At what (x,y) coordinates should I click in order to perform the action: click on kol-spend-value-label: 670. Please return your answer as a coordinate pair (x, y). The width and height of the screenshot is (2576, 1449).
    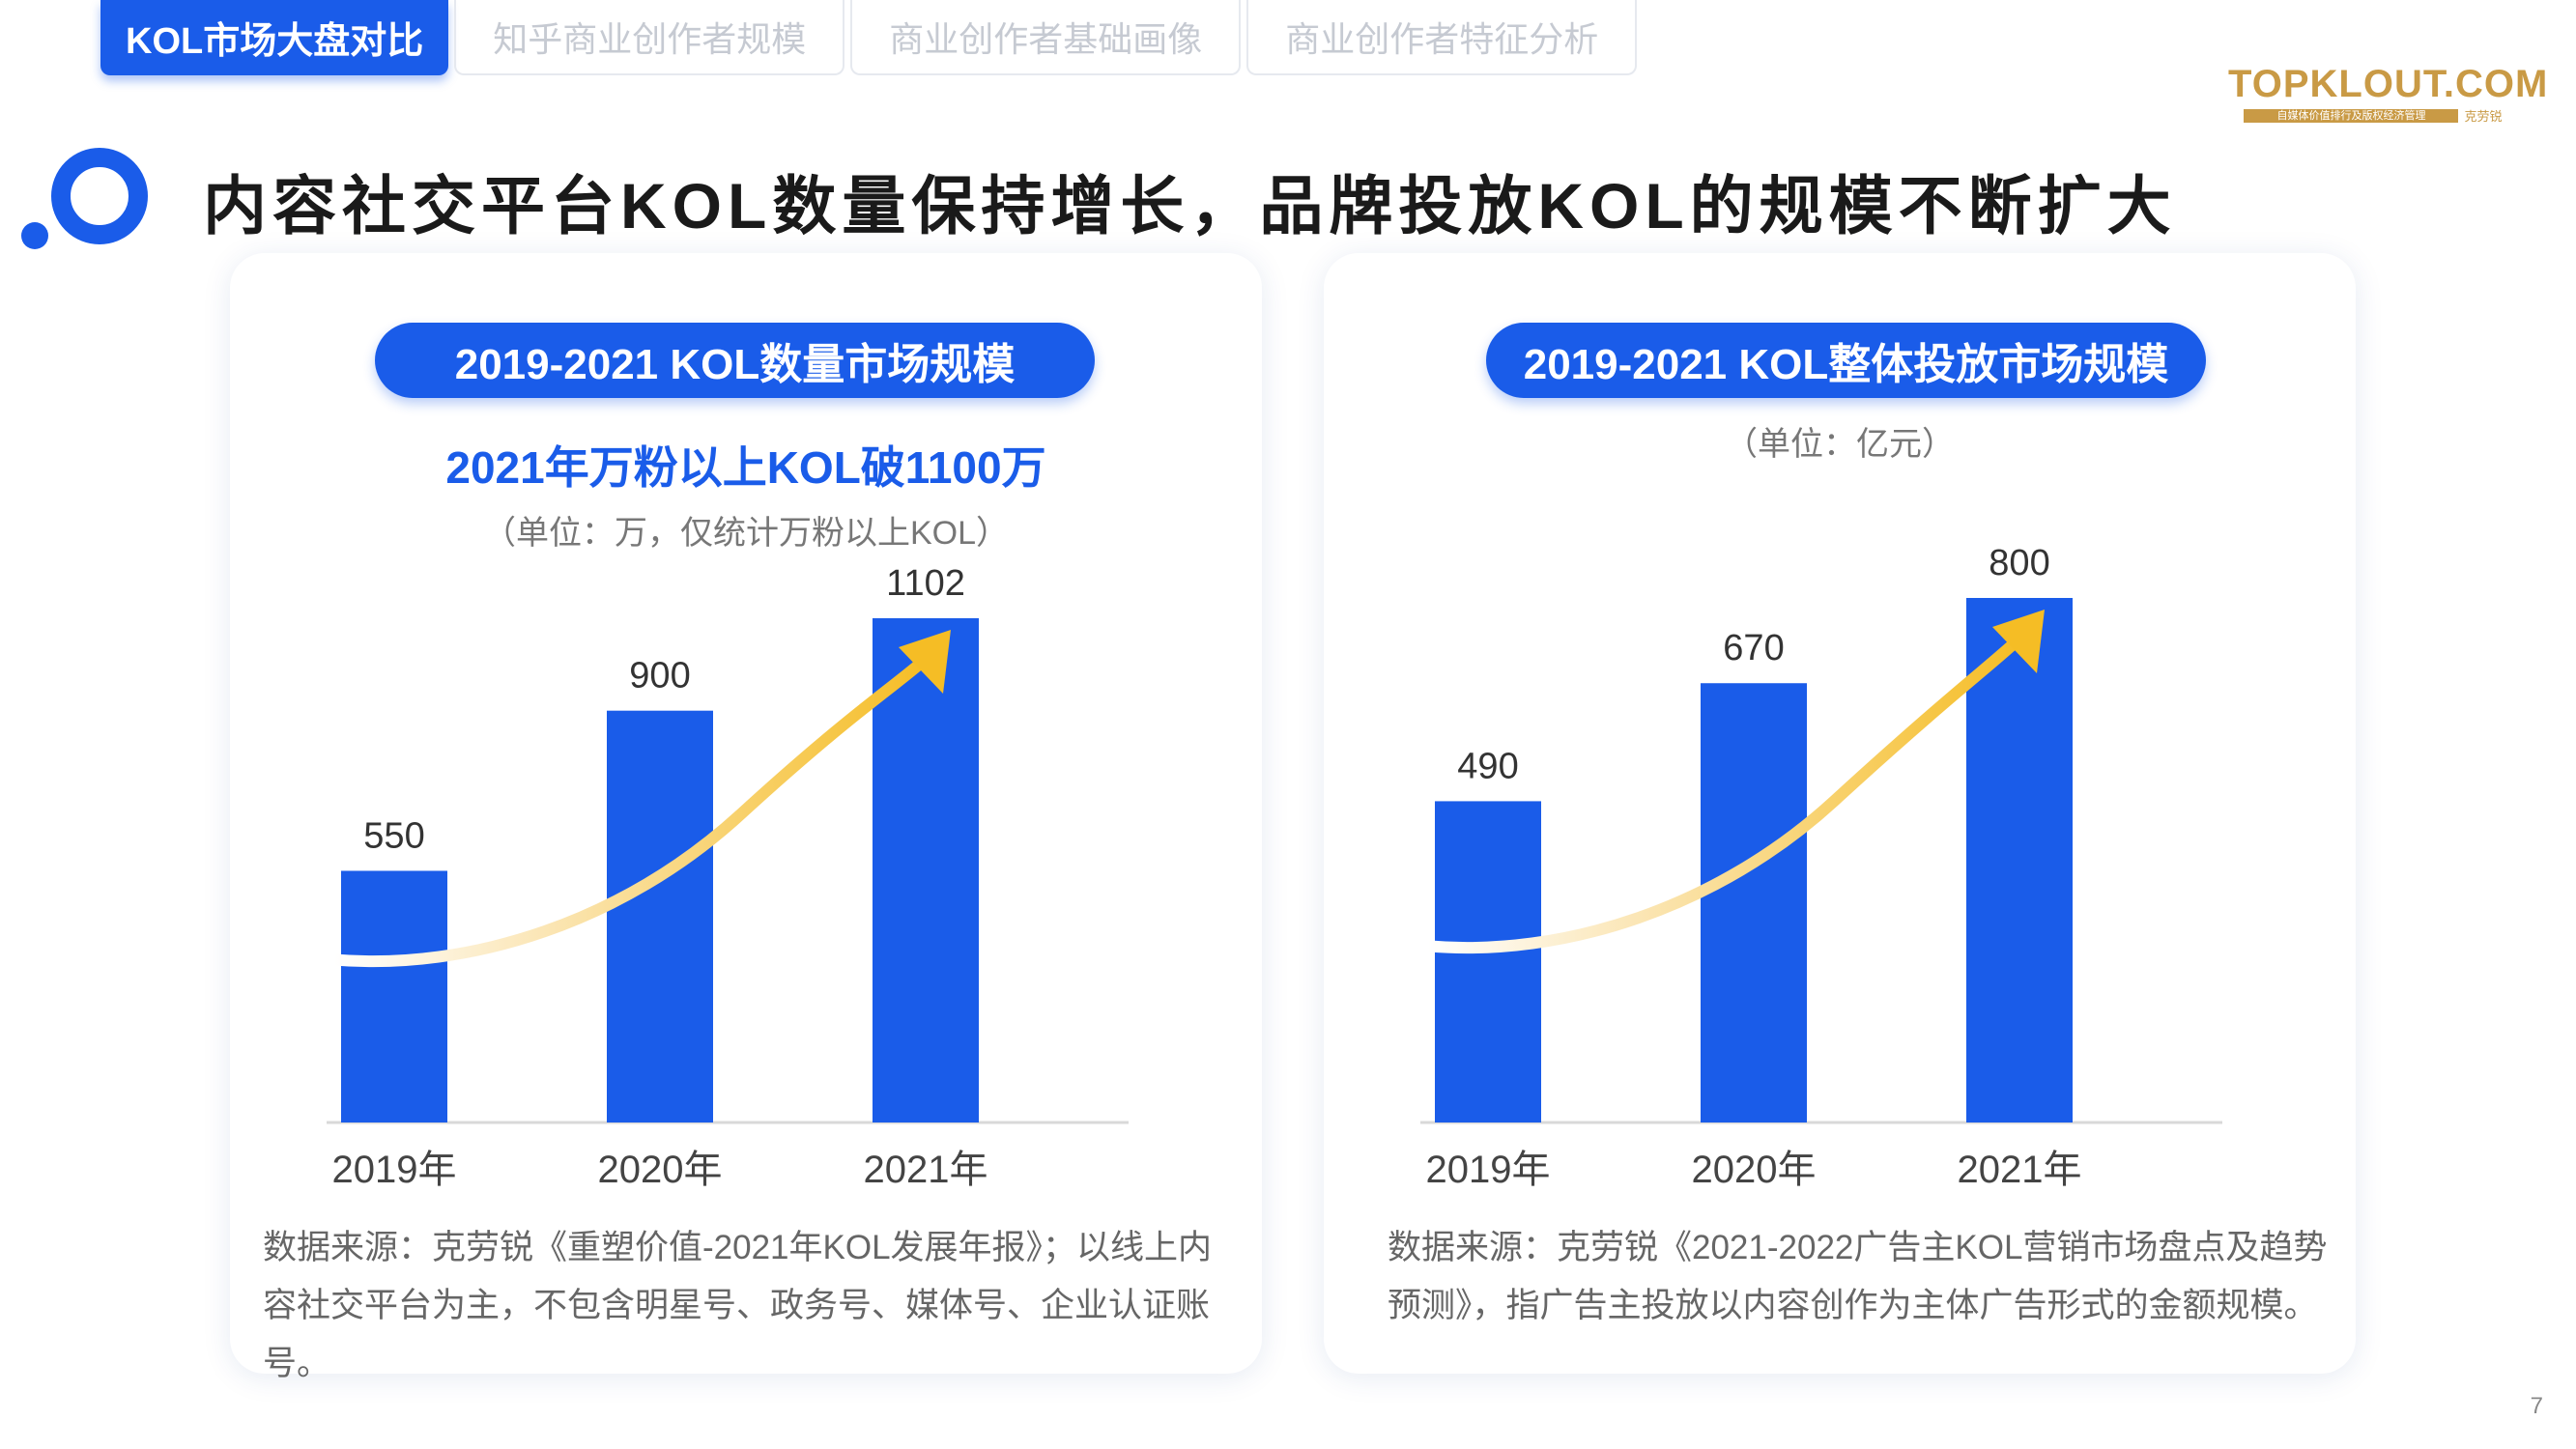
    Looking at the image, I should click on (1754, 648).